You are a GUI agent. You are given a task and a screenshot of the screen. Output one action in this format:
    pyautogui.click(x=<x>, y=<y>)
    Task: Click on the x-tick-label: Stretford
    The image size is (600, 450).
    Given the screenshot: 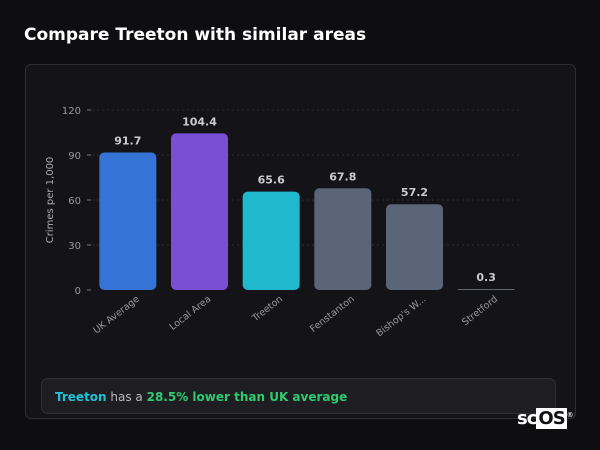 What is the action you would take?
    pyautogui.click(x=480, y=311)
    